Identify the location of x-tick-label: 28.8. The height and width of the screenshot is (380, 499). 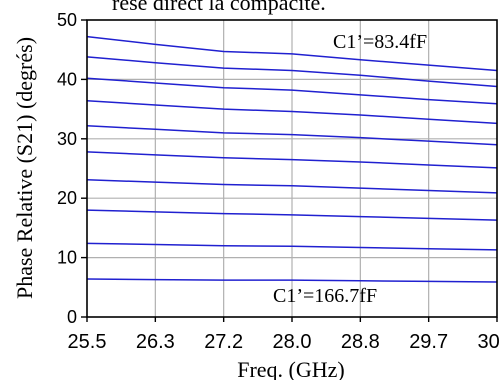
(360, 342).